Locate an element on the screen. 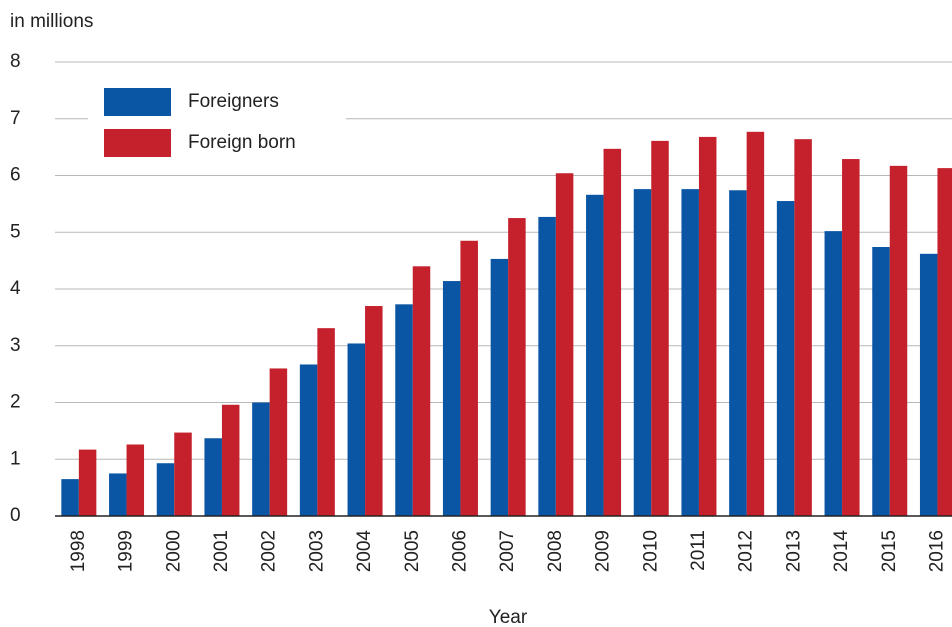  y-tick-label: 3 is located at coordinates (15, 345).